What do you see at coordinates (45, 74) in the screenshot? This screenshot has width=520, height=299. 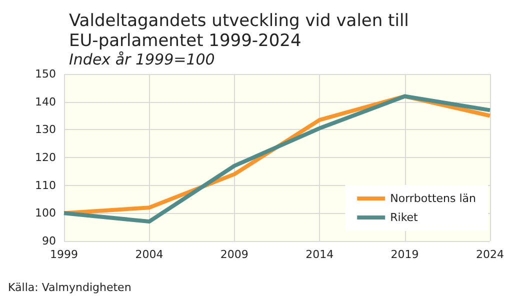 I see `y-tick-label: 150` at bounding box center [45, 74].